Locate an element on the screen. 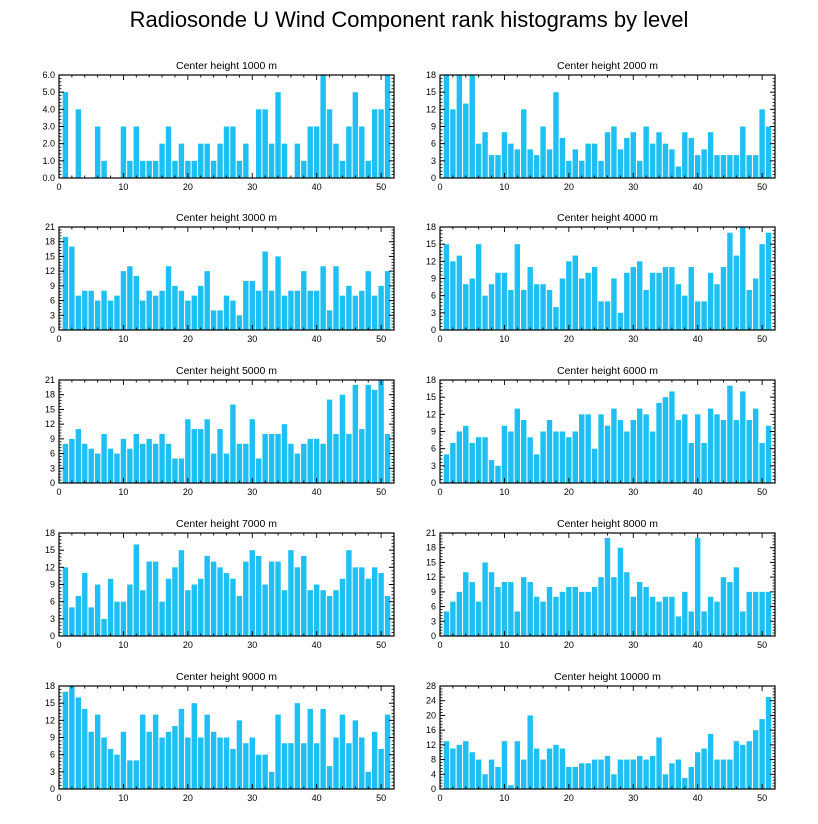 The height and width of the screenshot is (824, 818). y-tick-label: 12 is located at coordinates (431, 577).